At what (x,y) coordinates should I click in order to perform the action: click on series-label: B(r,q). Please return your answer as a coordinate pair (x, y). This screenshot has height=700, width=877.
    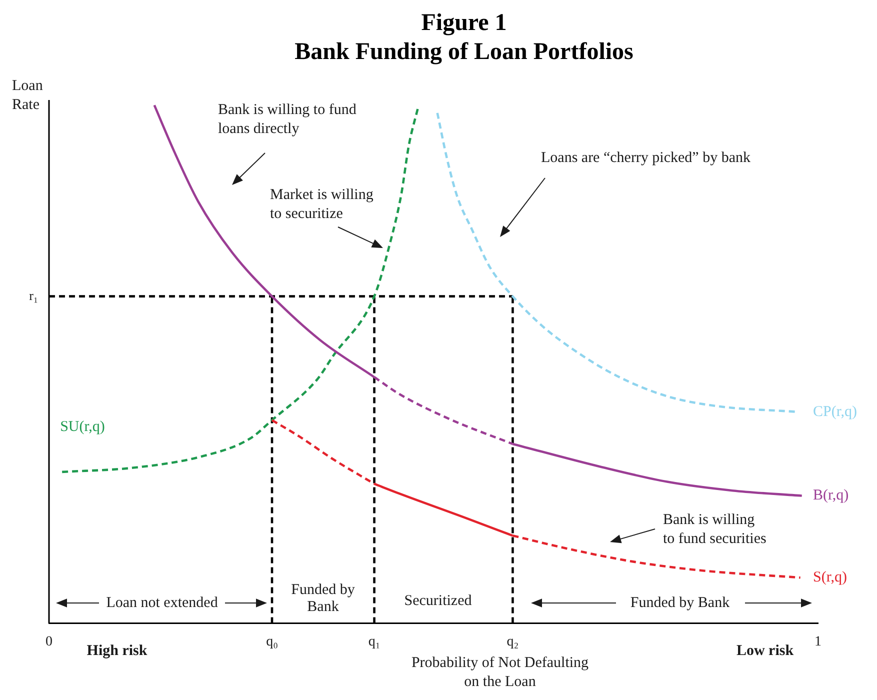
    Looking at the image, I should click on (831, 496).